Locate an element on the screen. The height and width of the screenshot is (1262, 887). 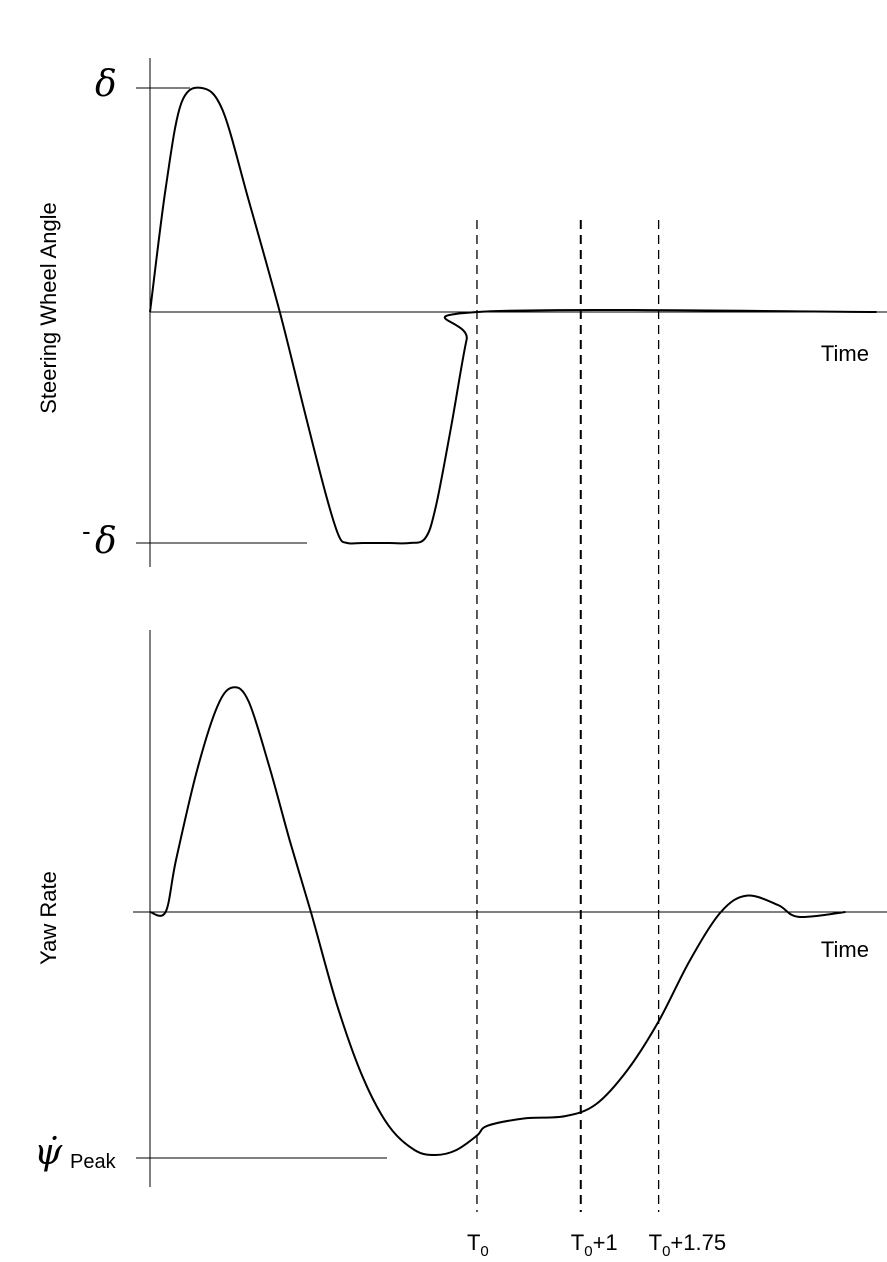
marker-label-2: T0+1.75 is located at coordinates (687, 1245).